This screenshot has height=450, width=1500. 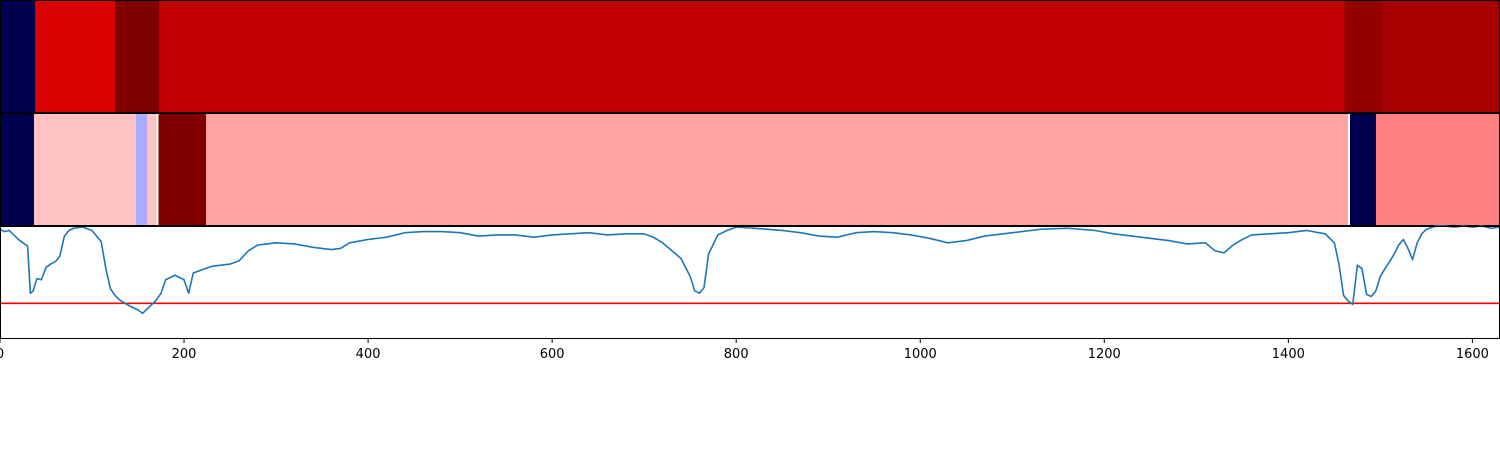 I want to click on x-tick-label: 600, so click(x=552, y=354).